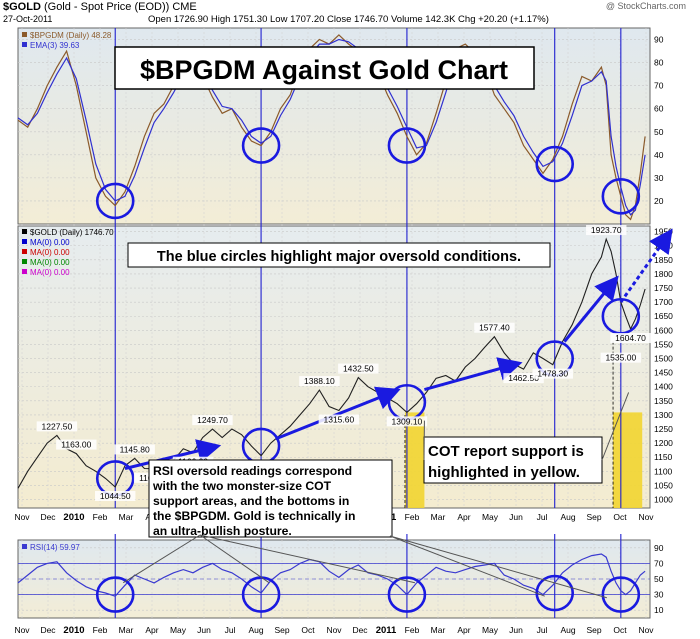  Describe the element at coordinates (663, 330) in the screenshot. I see `gold-tick-label: 1600` at that location.